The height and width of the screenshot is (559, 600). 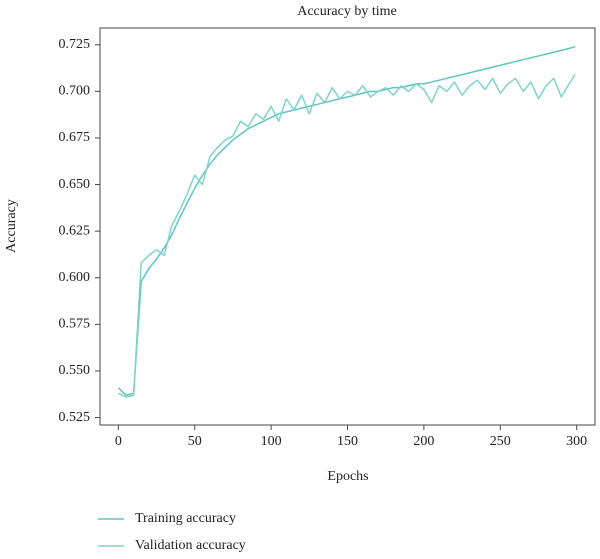 What do you see at coordinates (75, 277) in the screenshot?
I see `y-tick-label: 0.600` at bounding box center [75, 277].